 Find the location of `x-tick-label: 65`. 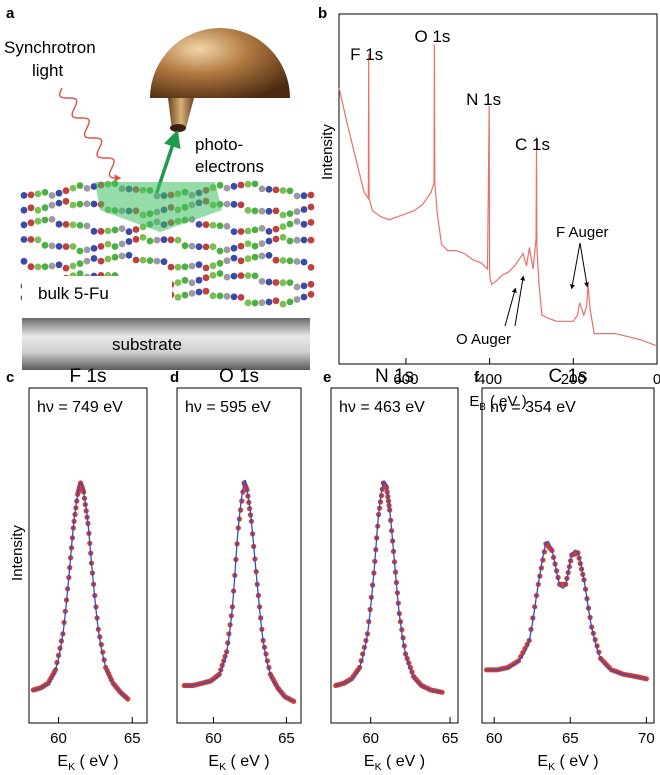

x-tick-label: 65 is located at coordinates (286, 738).